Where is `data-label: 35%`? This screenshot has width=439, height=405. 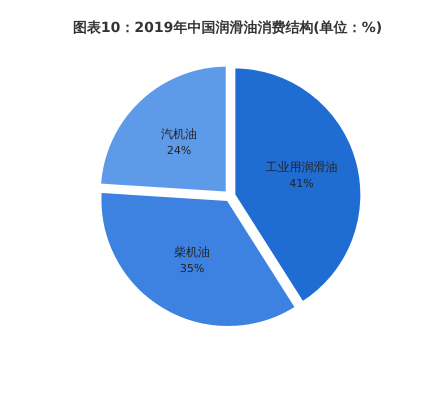
data-label: 35% is located at coordinates (192, 269).